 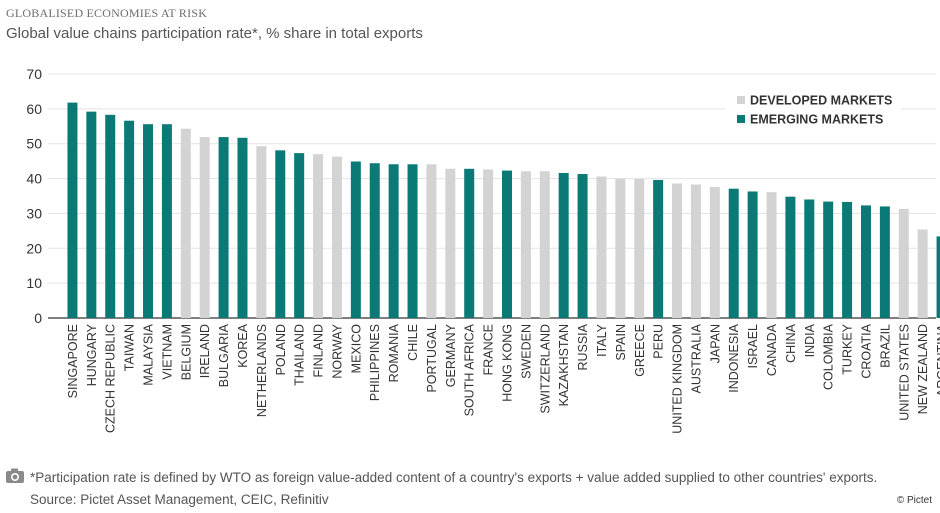 I want to click on bar-hong-kong, so click(x=507, y=244).